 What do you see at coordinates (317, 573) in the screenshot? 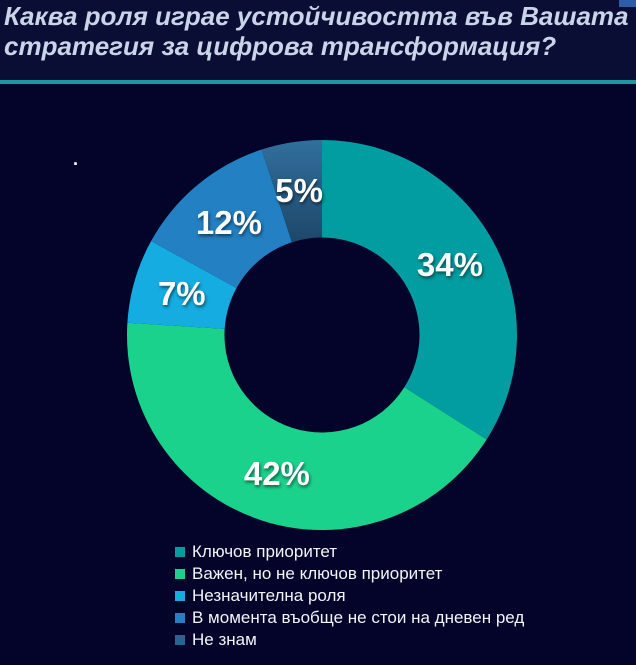
I see `legend-item-label: Важен, но не ключов приоритет` at bounding box center [317, 573].